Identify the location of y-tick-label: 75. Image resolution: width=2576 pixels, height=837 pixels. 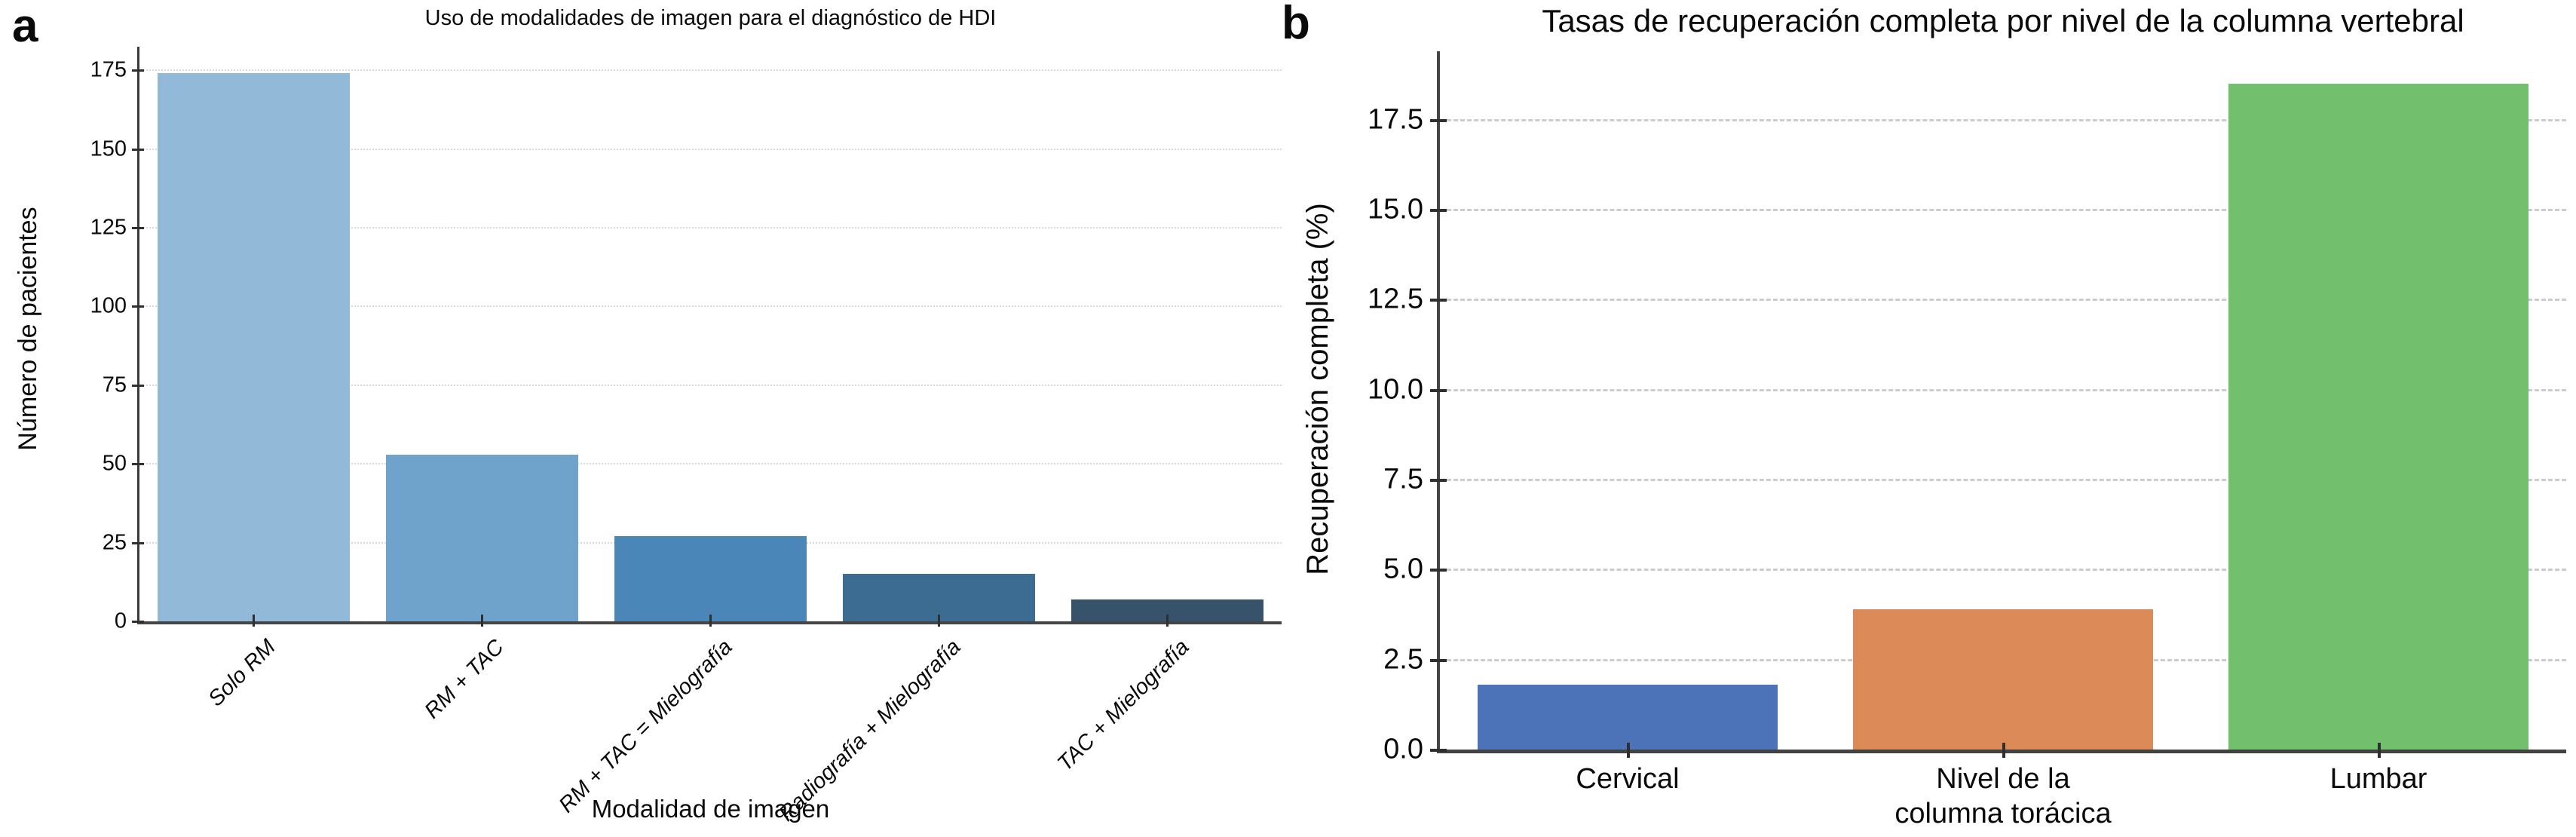
(114, 385).